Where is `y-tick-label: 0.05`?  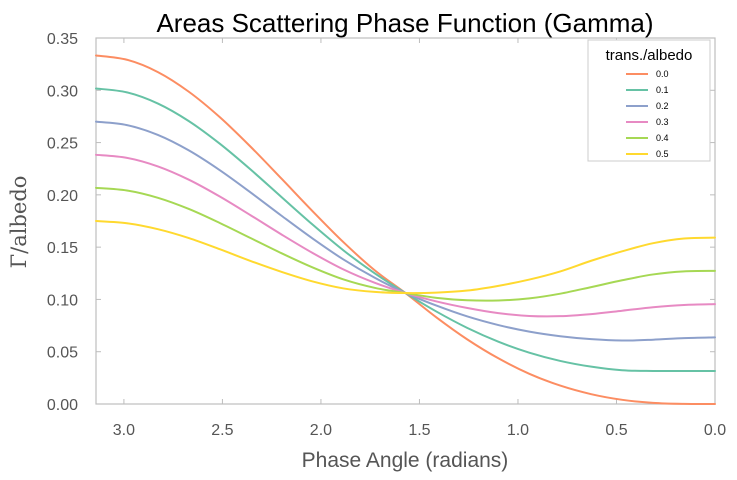 y-tick-label: 0.05 is located at coordinates (62, 353).